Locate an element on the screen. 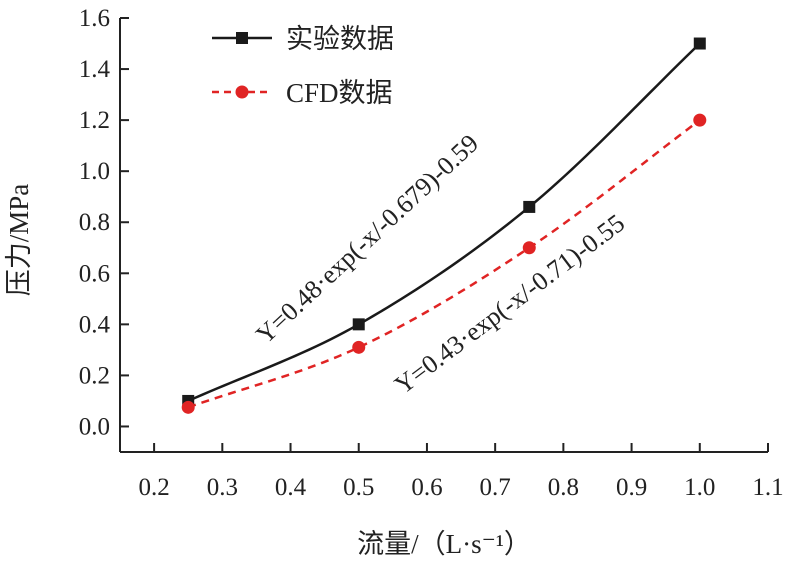  x-tick-label: 0.2 is located at coordinates (153, 487).